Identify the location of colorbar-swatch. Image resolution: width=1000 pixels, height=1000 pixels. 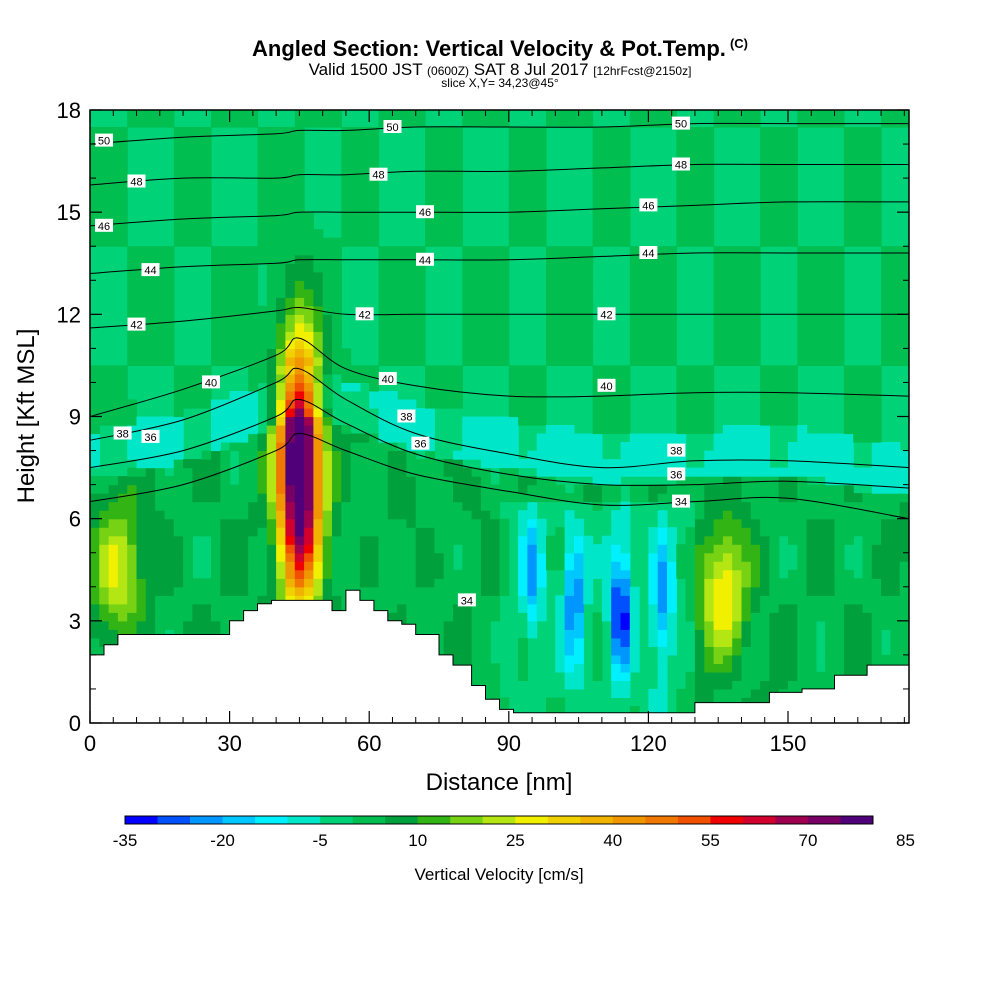
(499, 820).